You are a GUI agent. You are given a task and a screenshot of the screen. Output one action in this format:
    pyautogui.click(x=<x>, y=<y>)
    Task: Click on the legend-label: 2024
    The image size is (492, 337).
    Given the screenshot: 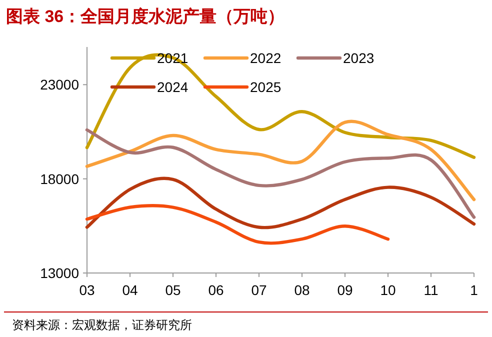 What is the action you would take?
    pyautogui.click(x=172, y=87)
    